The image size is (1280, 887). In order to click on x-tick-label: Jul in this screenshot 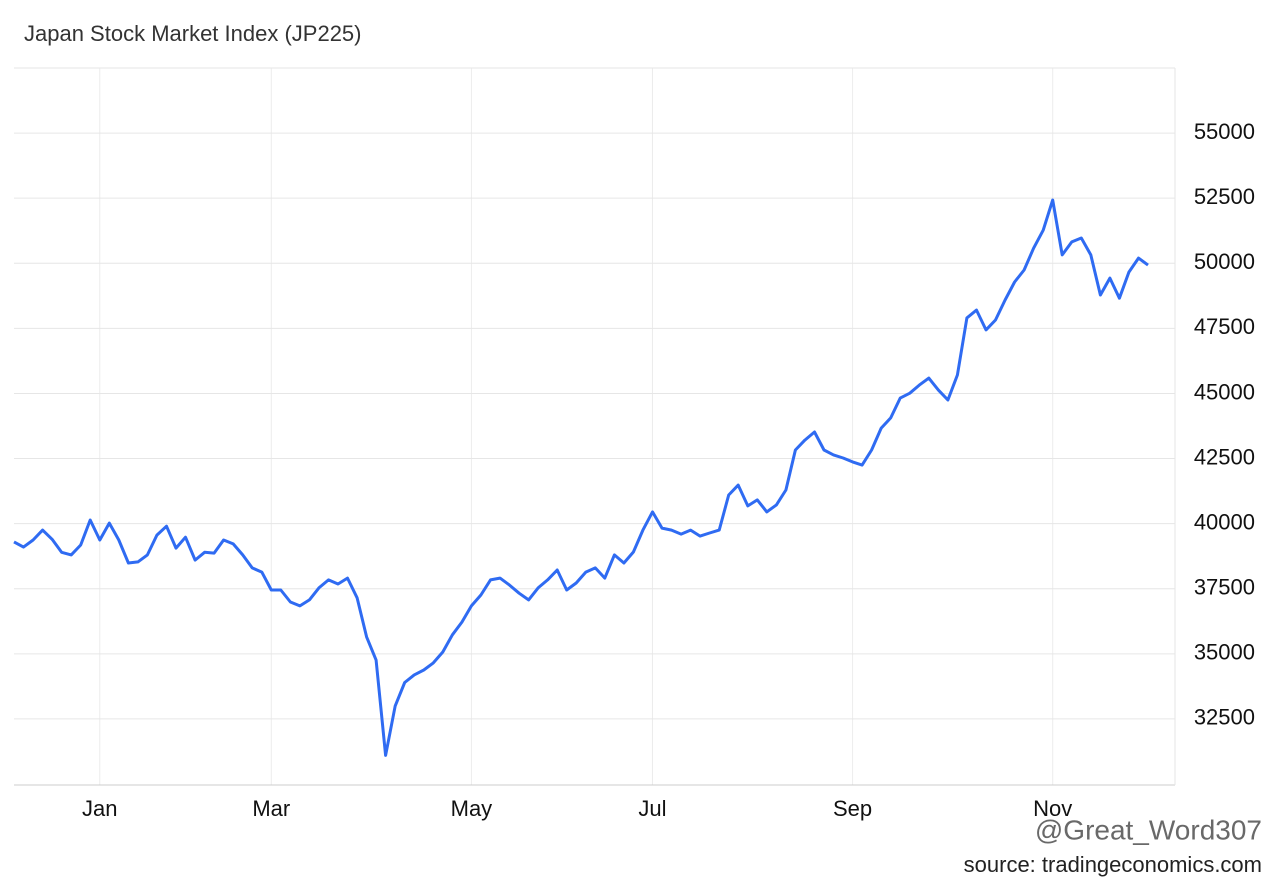, I will do `click(652, 808)`.